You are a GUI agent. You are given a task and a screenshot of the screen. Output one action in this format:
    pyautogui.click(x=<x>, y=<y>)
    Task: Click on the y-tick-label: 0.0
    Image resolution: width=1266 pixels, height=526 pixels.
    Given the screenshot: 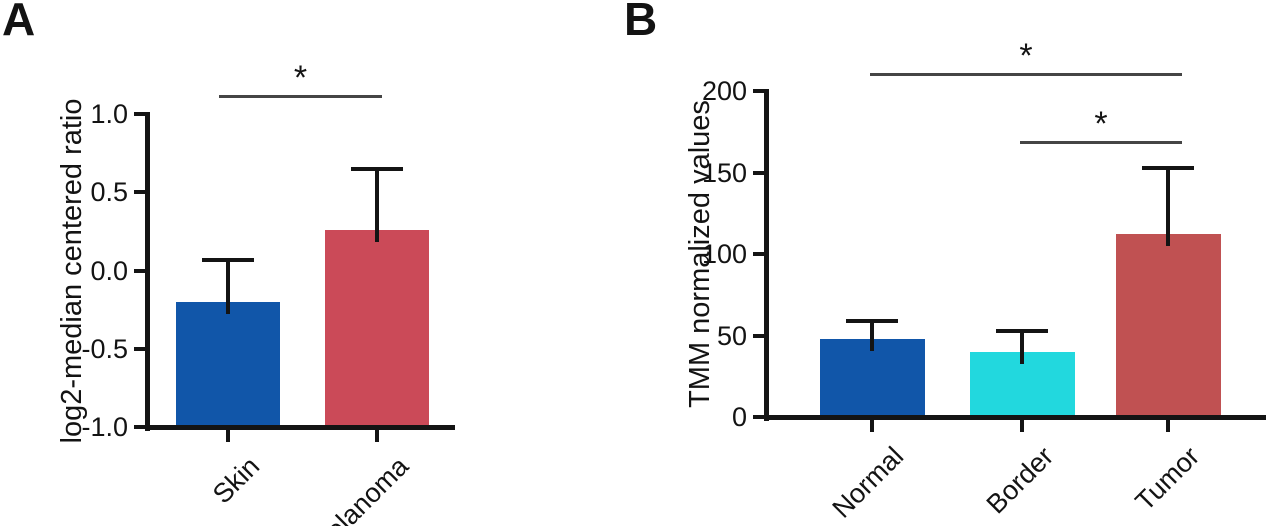 What is the action you would take?
    pyautogui.click(x=109, y=270)
    